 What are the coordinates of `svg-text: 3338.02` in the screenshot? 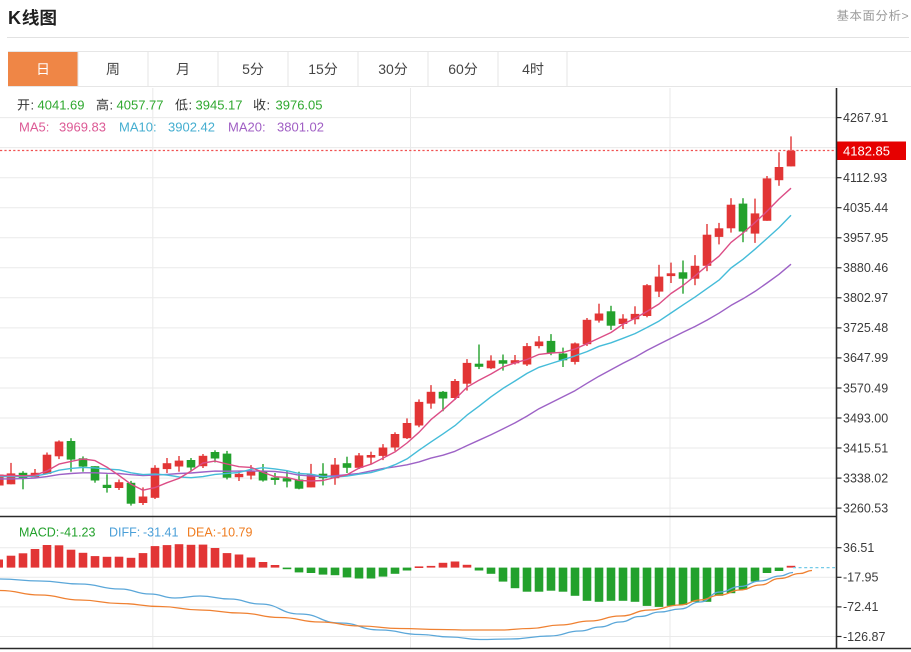 It's located at (865, 478).